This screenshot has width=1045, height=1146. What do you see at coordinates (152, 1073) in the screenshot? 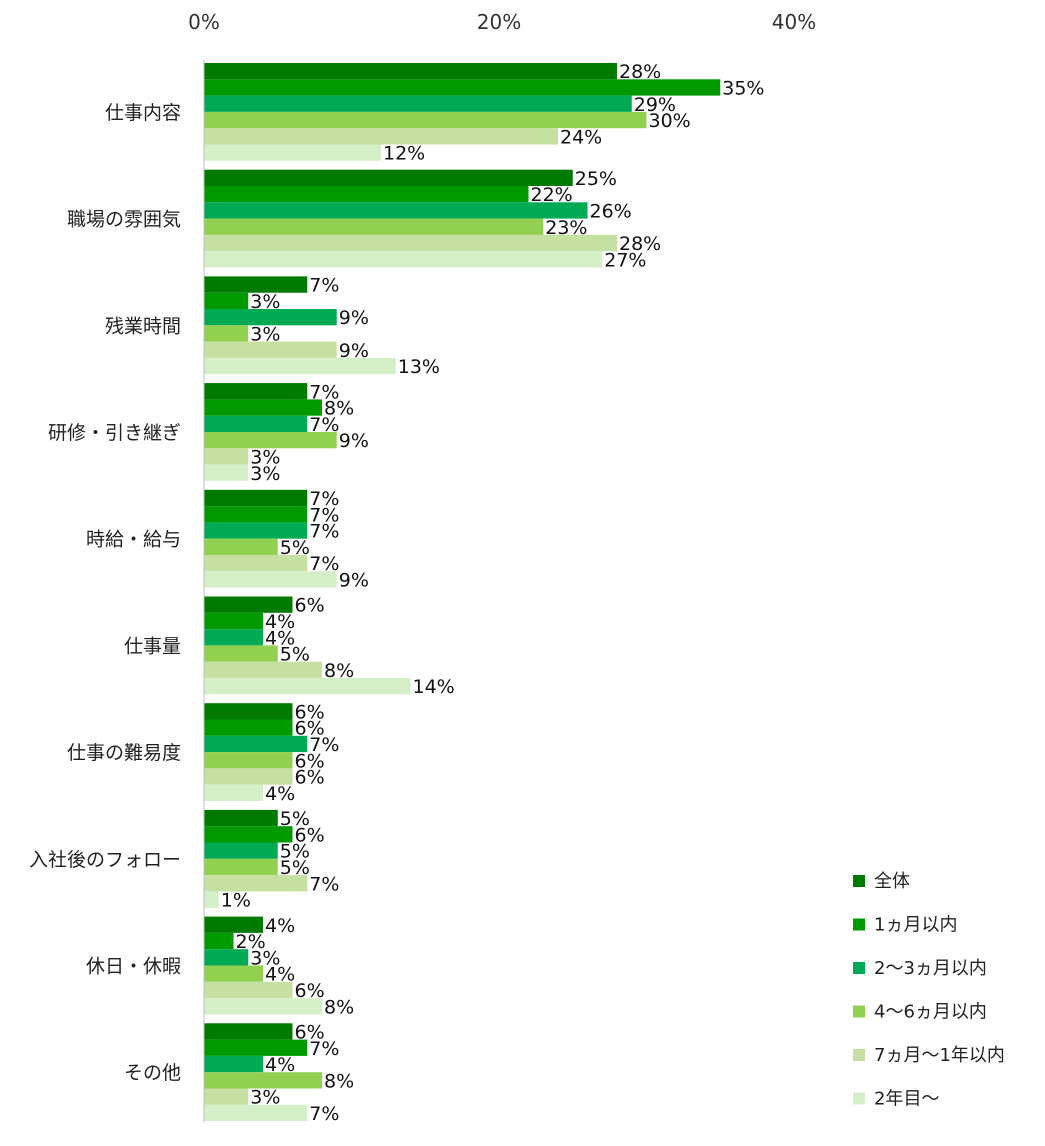
I see `category-label: その他` at bounding box center [152, 1073].